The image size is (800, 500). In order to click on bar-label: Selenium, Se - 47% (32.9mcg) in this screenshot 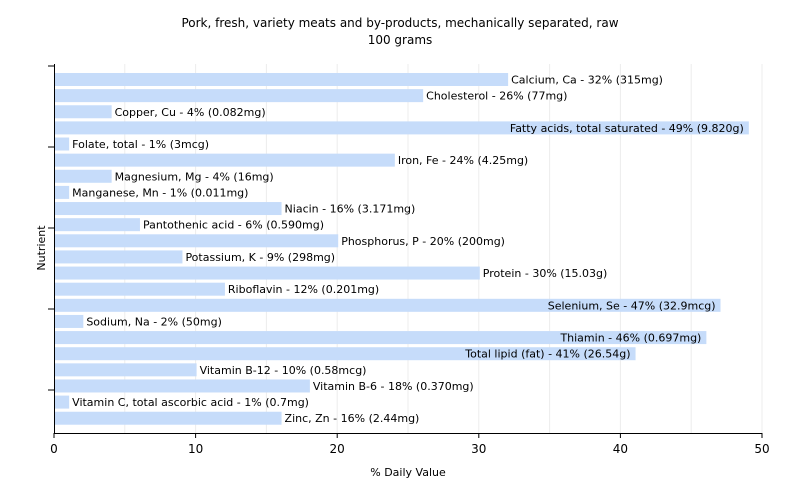, I will do `click(632, 305)`.